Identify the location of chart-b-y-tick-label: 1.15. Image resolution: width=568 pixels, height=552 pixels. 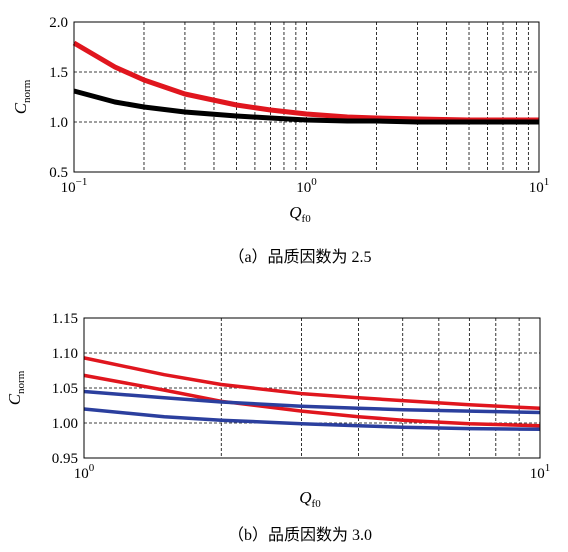
(65, 319).